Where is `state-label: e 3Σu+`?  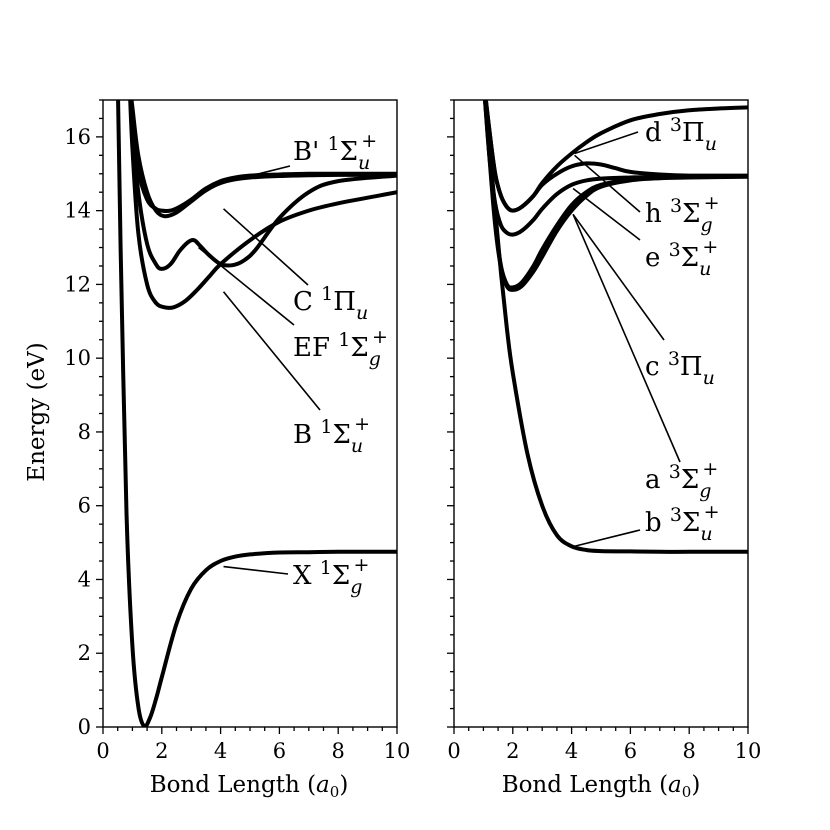
state-label: e 3Σu+ is located at coordinates (681, 258).